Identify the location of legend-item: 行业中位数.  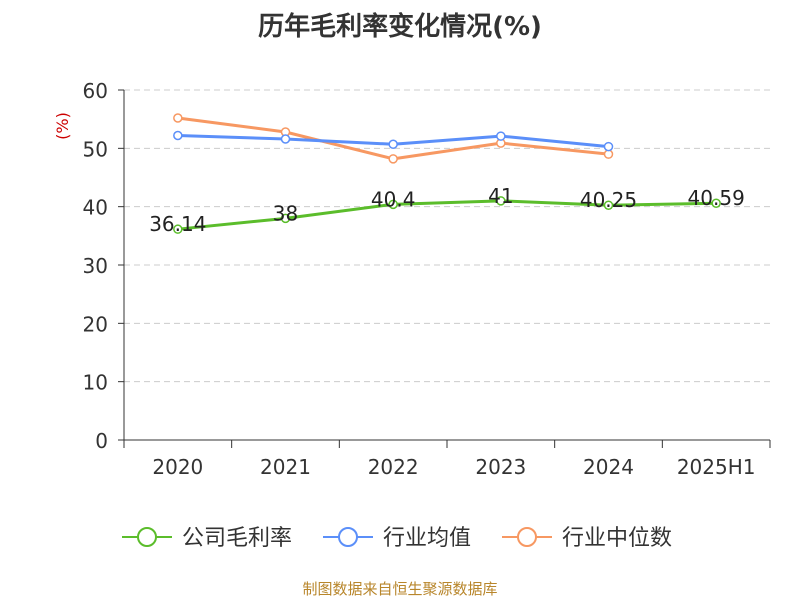
(587, 538).